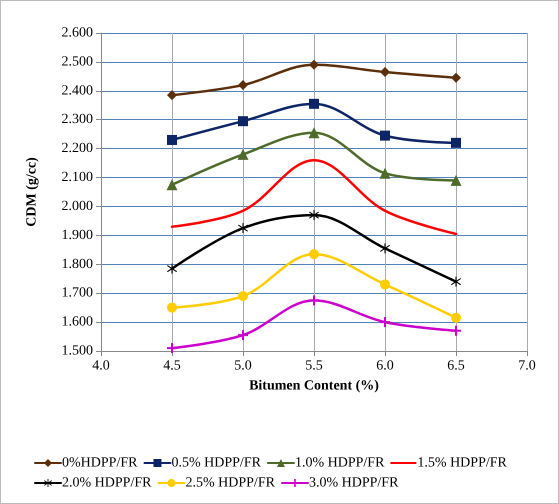 The width and height of the screenshot is (559, 504). I want to click on y-tick-label: 1.900, so click(77, 235).